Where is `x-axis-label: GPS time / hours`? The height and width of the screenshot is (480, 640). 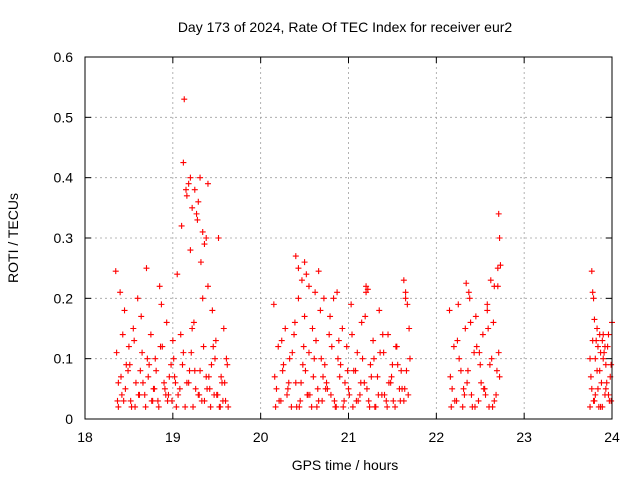
x-axis-label: GPS time / hours is located at coordinates (345, 465).